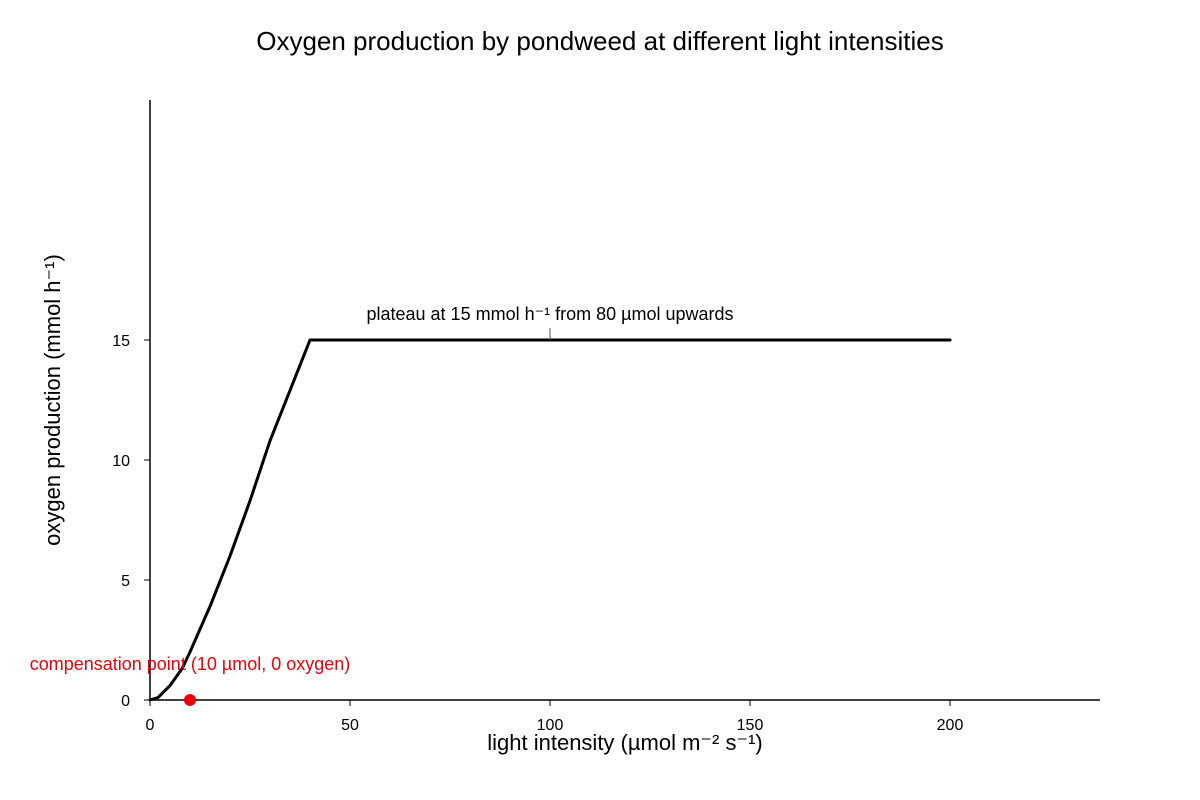 The width and height of the screenshot is (1200, 800). What do you see at coordinates (550, 725) in the screenshot?
I see `x-tick-label: 100` at bounding box center [550, 725].